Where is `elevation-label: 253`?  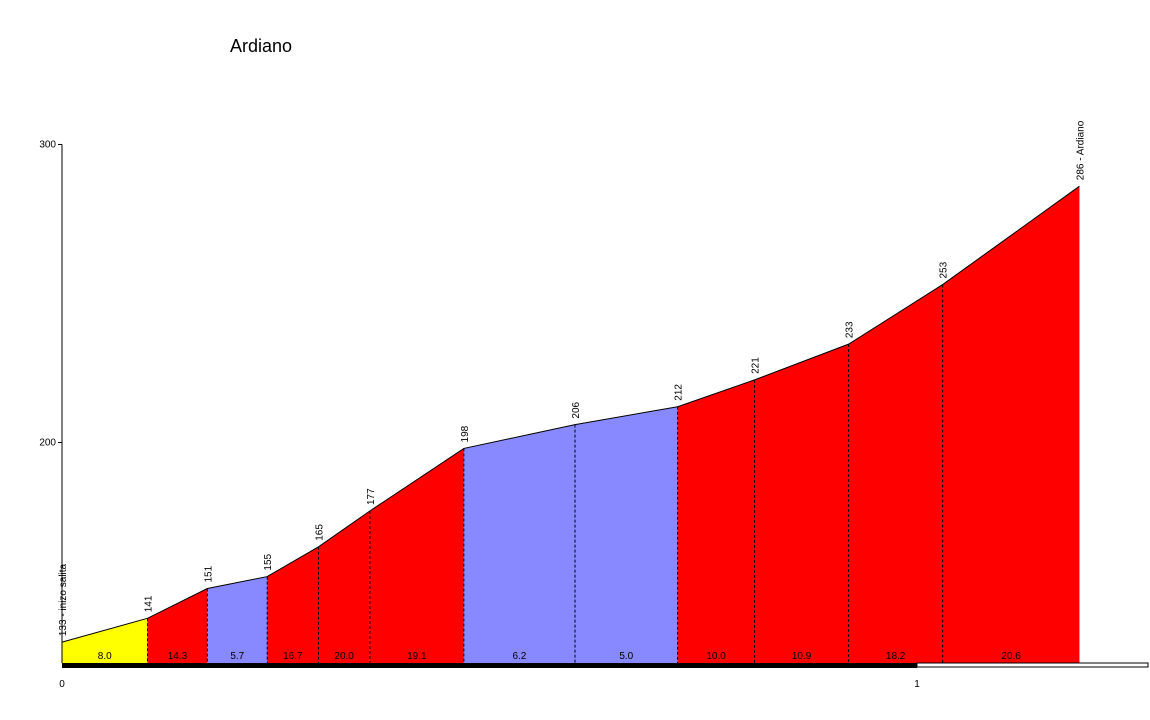 elevation-label: 253 is located at coordinates (944, 269).